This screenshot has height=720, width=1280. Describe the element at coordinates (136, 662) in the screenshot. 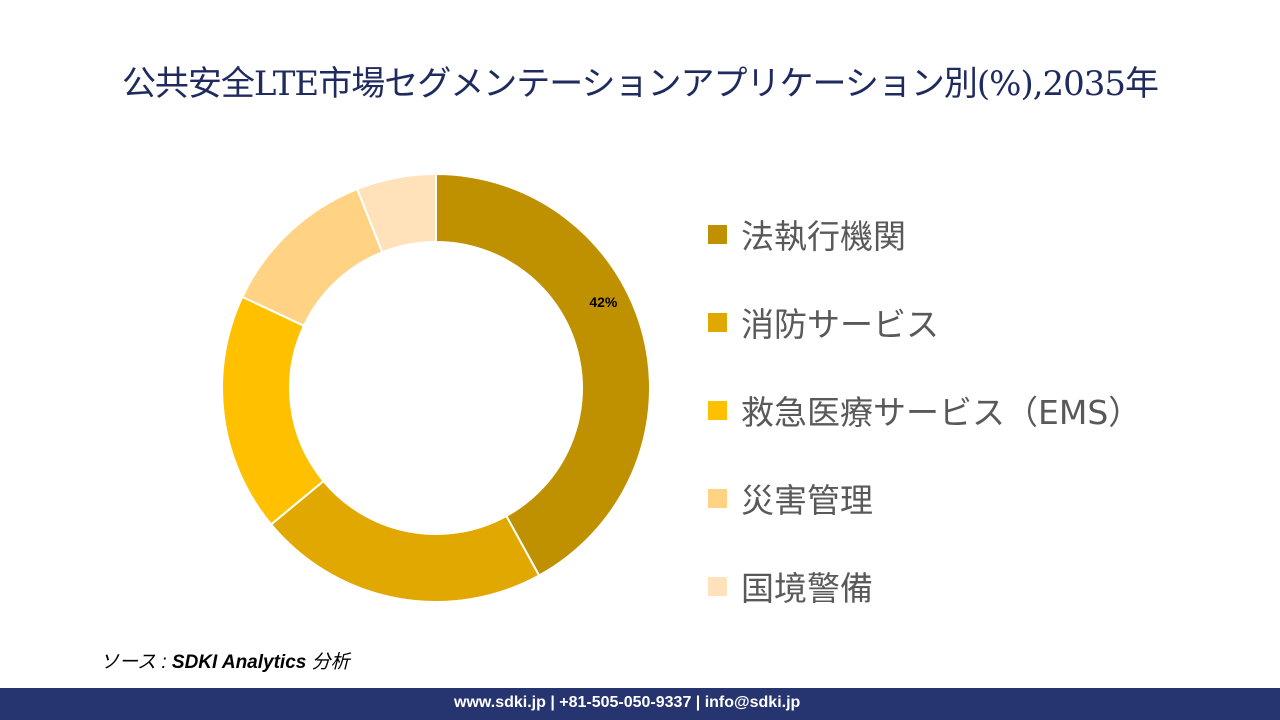

I see `source-prefix: ソース :` at that location.